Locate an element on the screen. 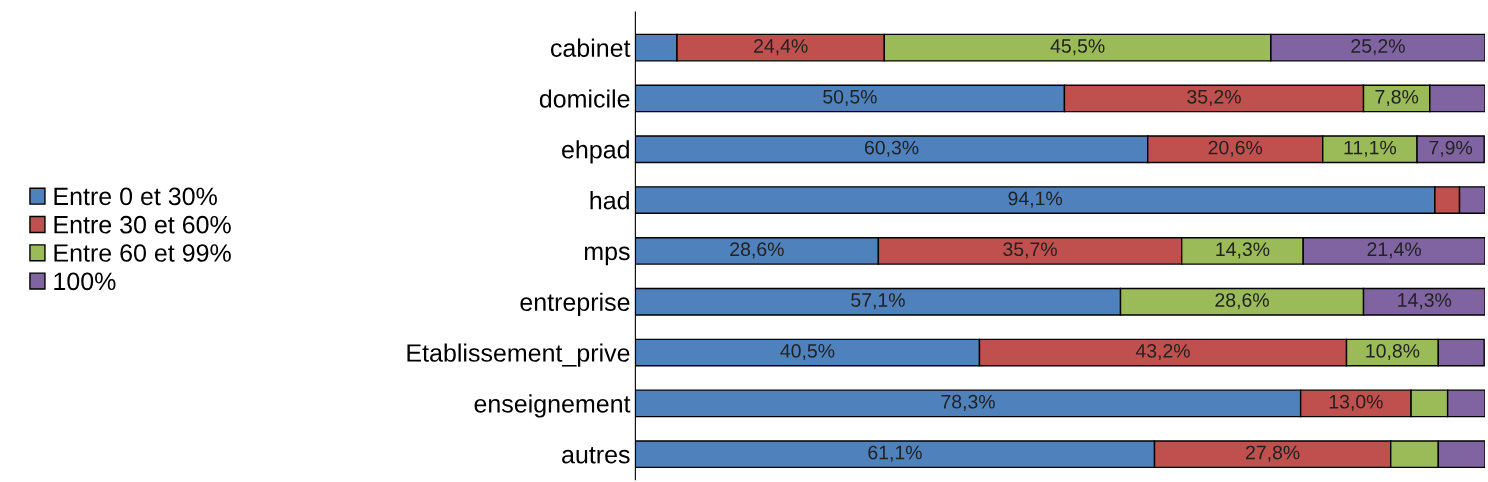 This screenshot has height=482, width=1488. data-label: 40,5% is located at coordinates (807, 352).